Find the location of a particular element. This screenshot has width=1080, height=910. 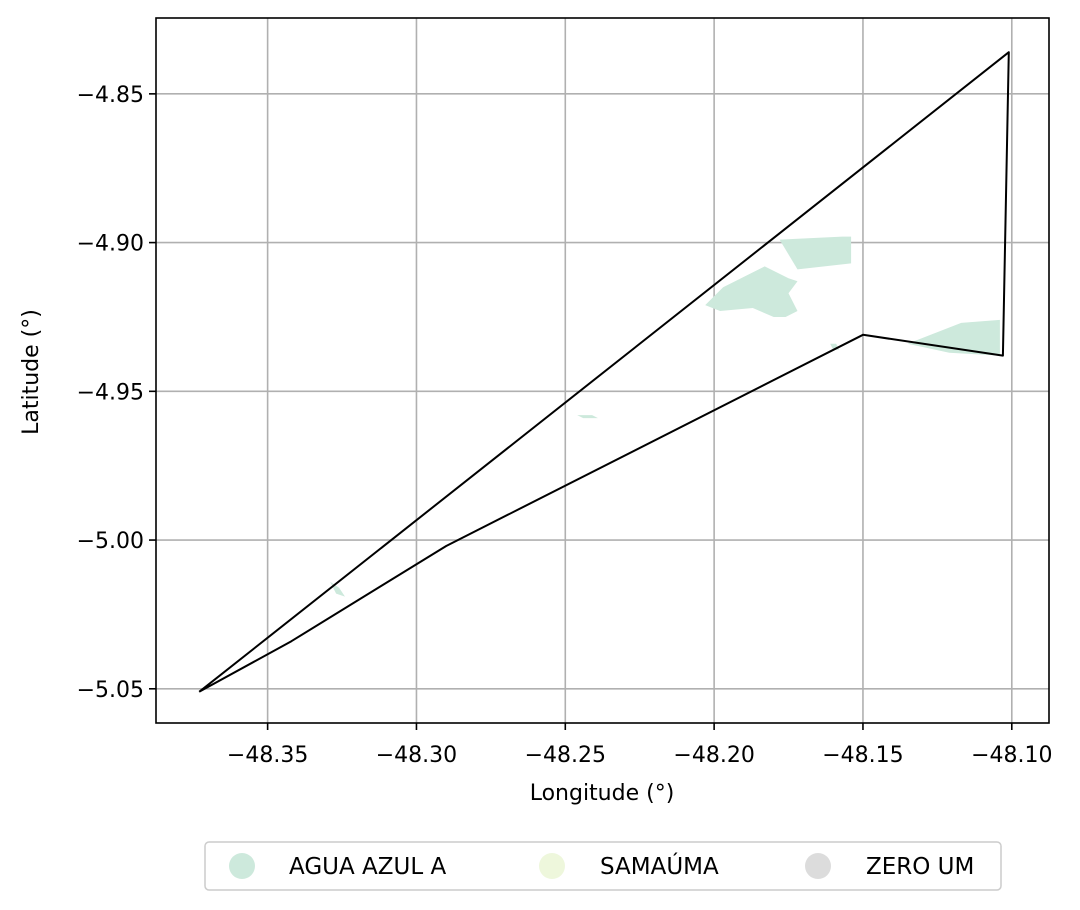

legend-entries: AGUA AZUL A SAMAÚMA ZERO UM is located at coordinates (601, 866).